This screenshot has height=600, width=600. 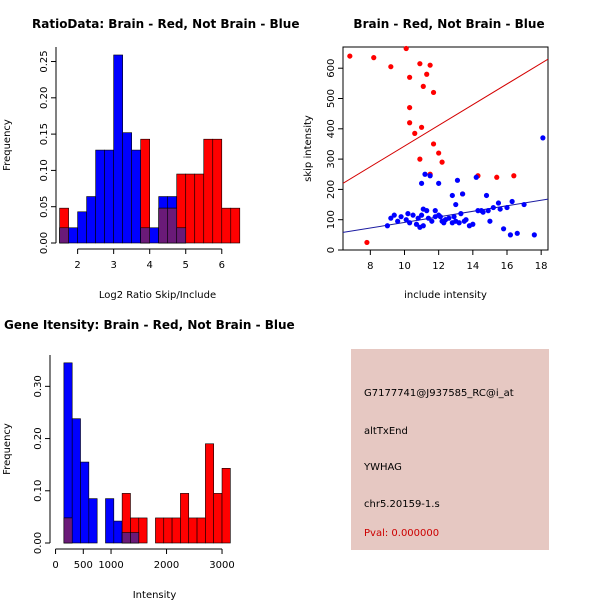 What do you see at coordinates (401, 533) in the screenshot?
I see `pval-text: Pval: 0.000000` at bounding box center [401, 533].